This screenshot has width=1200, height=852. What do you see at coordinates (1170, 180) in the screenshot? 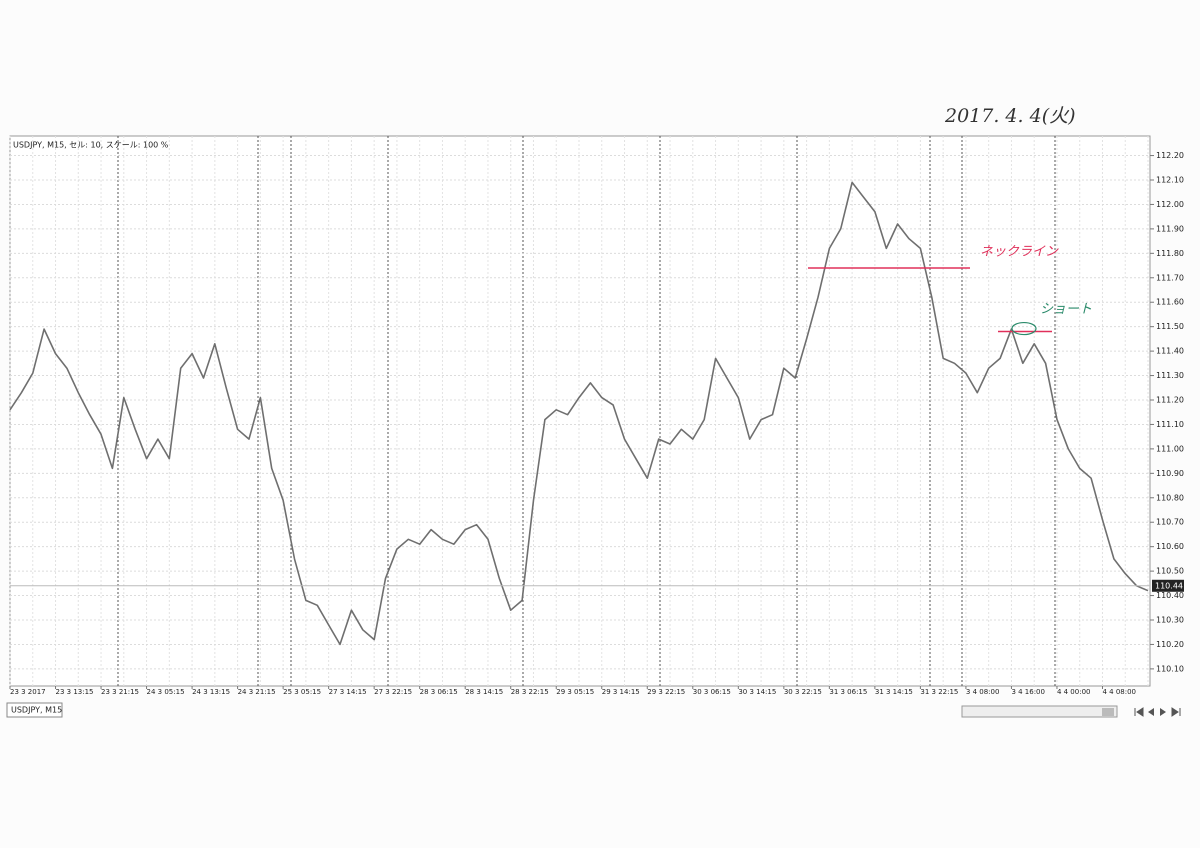
I see `y-tick-label: 112.10` at bounding box center [1170, 180].